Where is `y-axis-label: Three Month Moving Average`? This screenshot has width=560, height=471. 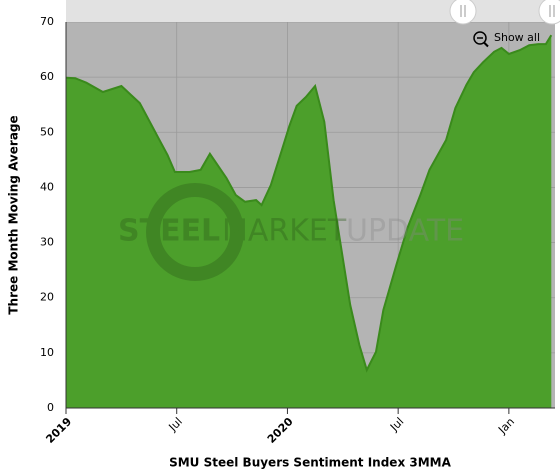
y-axis-label: Three Month Moving Average is located at coordinates (14, 214).